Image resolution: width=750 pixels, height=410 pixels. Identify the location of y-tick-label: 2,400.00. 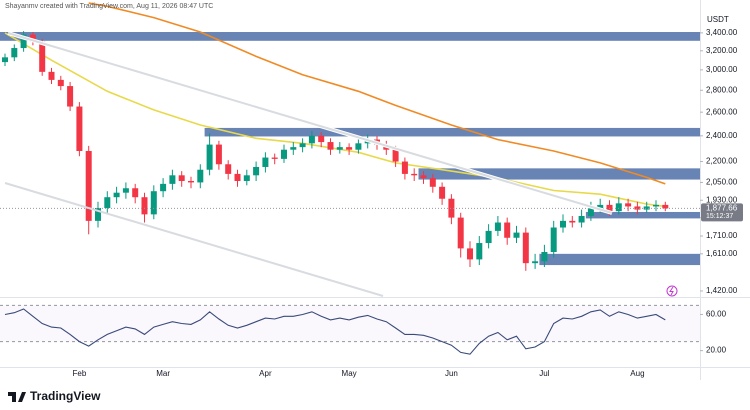
(722, 135).